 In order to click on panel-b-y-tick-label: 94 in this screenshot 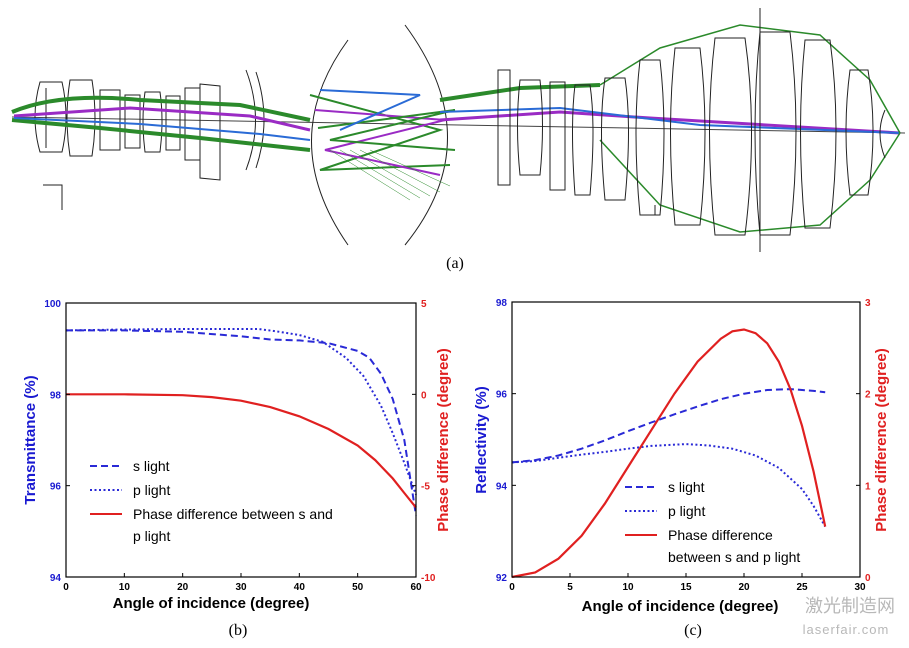, I will do `click(56, 578)`.